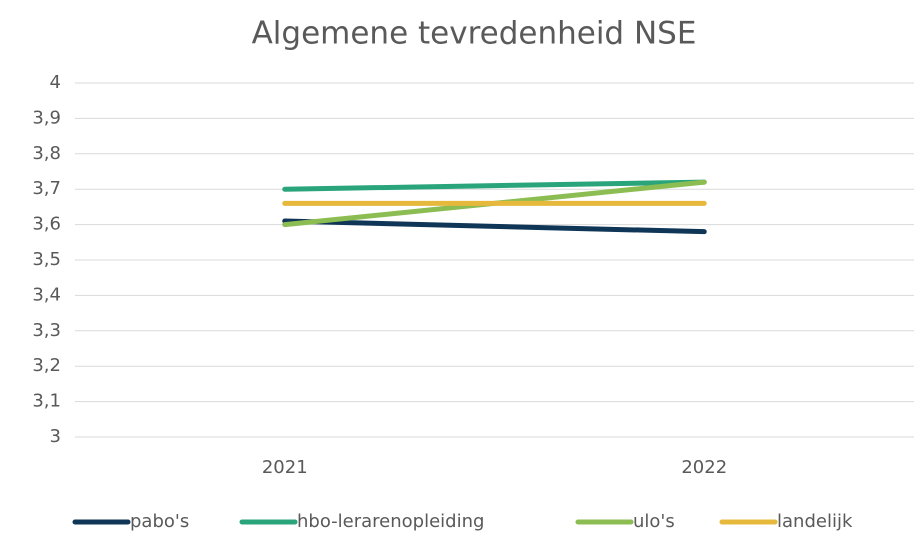 The width and height of the screenshot is (914, 535). I want to click on x-tick-label: 2022, so click(704, 467).